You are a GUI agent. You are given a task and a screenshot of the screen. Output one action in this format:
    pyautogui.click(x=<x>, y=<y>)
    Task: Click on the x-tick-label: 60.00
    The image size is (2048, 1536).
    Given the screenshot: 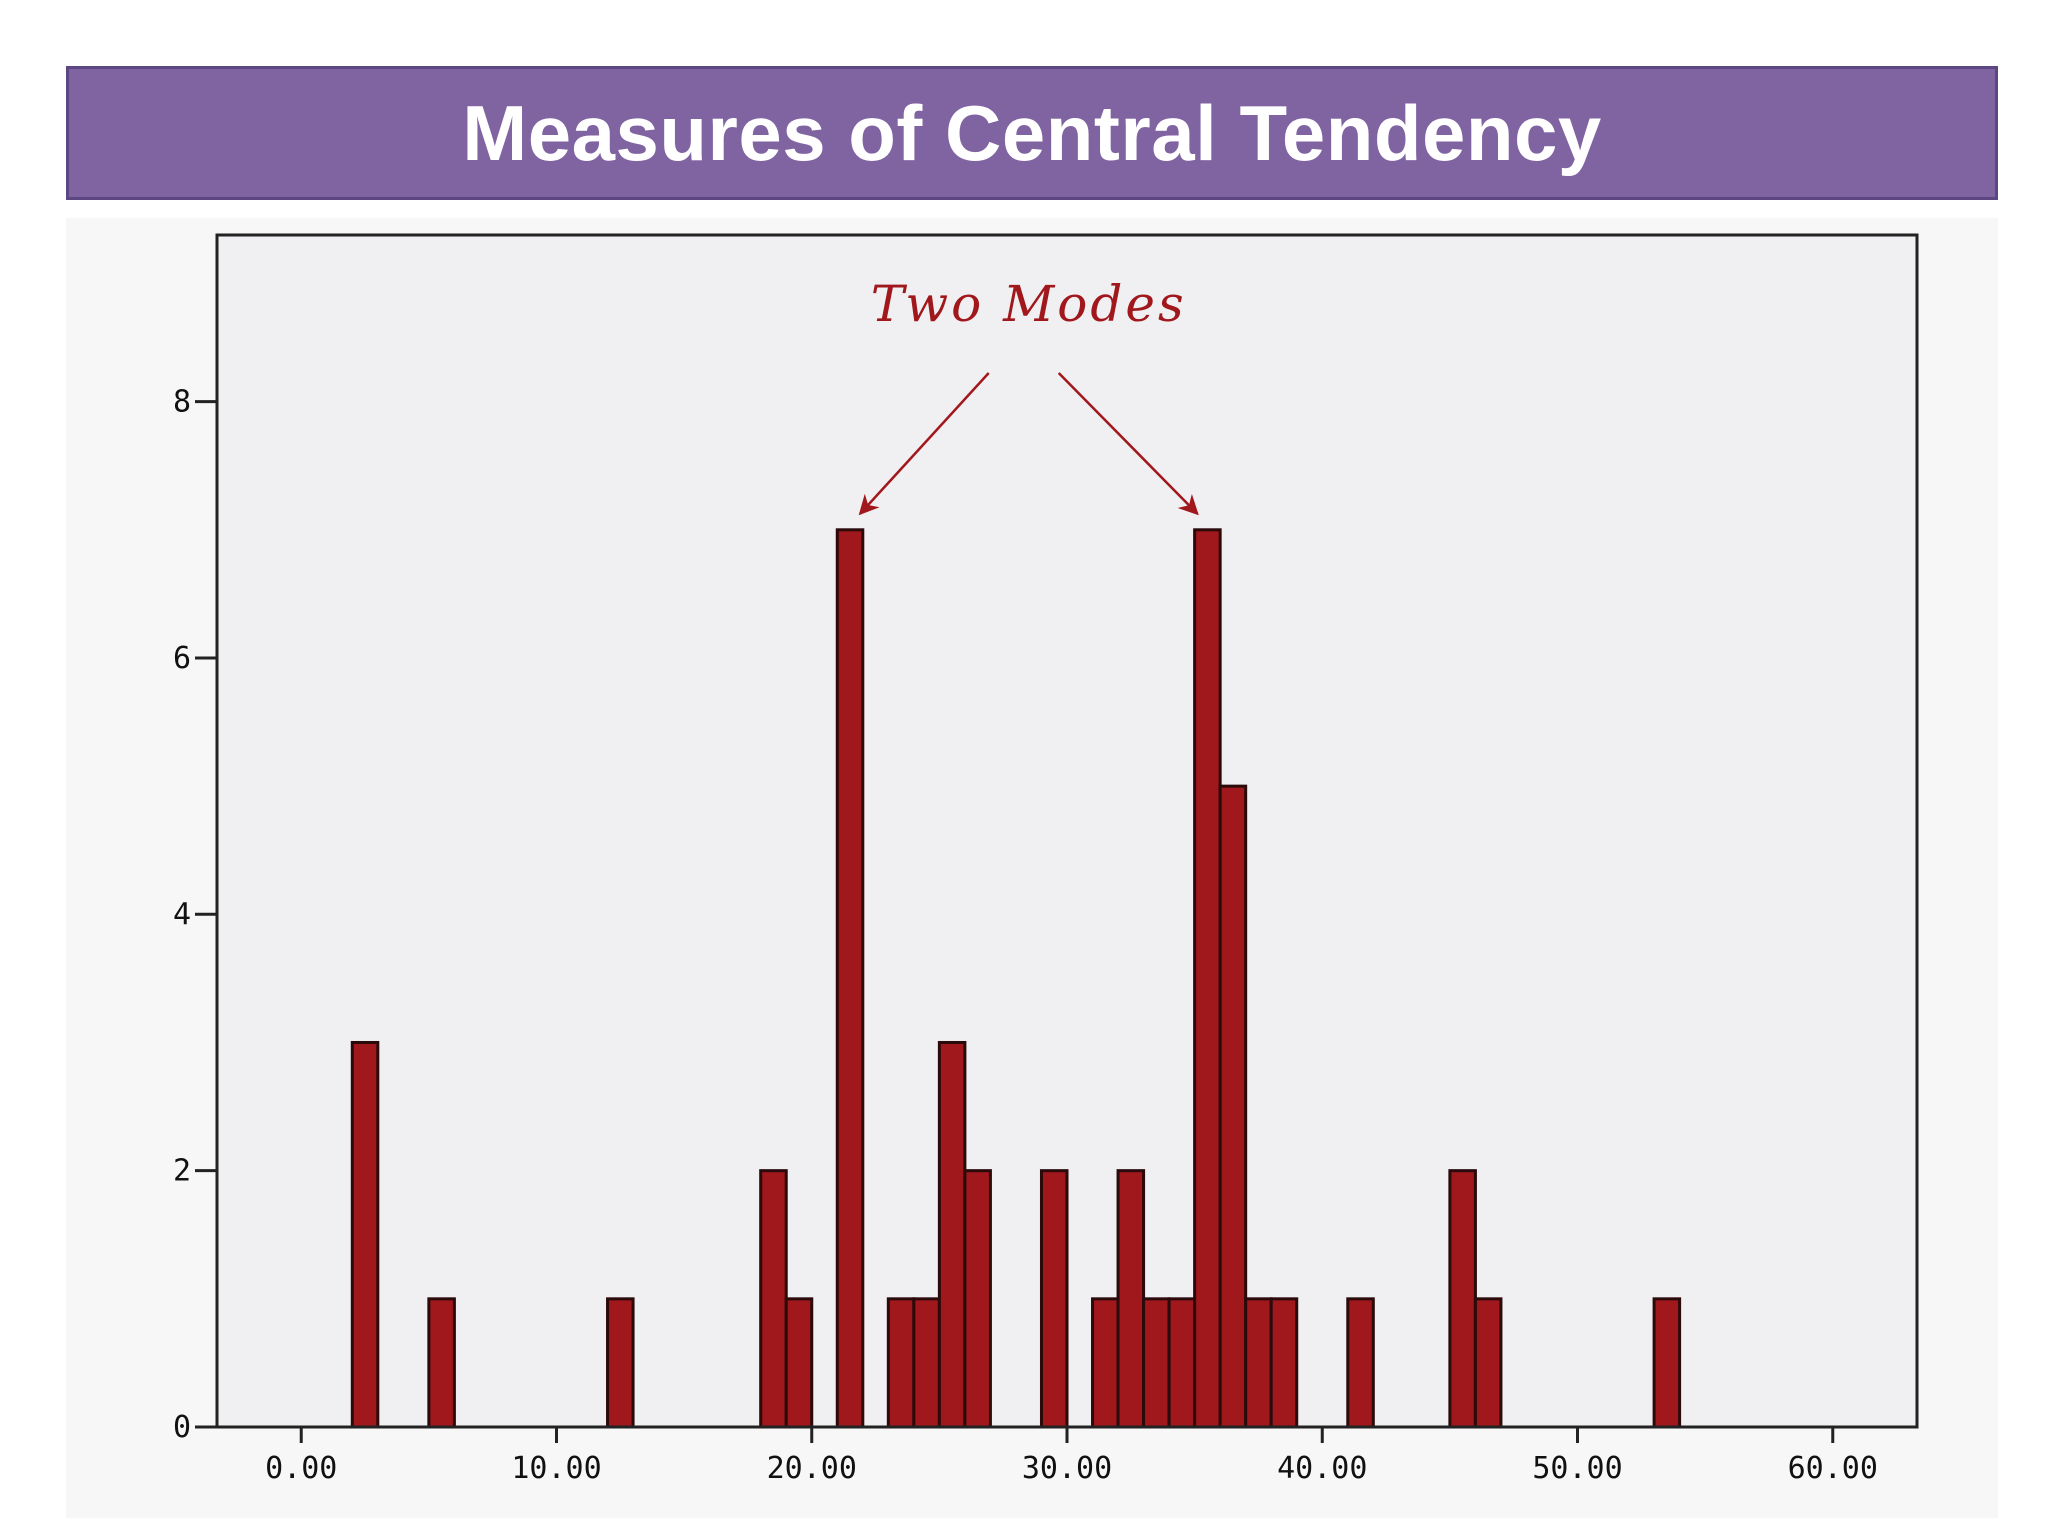 What is the action you would take?
    pyautogui.click(x=1833, y=1468)
    